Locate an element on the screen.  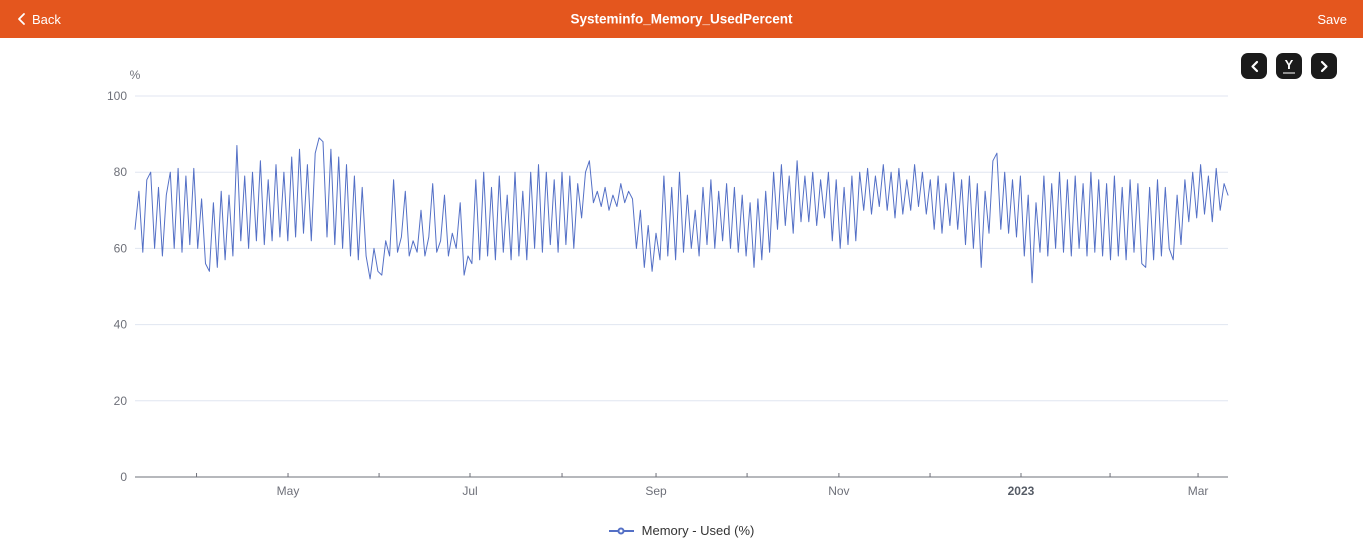
range-navigation: Y is located at coordinates (1289, 66).